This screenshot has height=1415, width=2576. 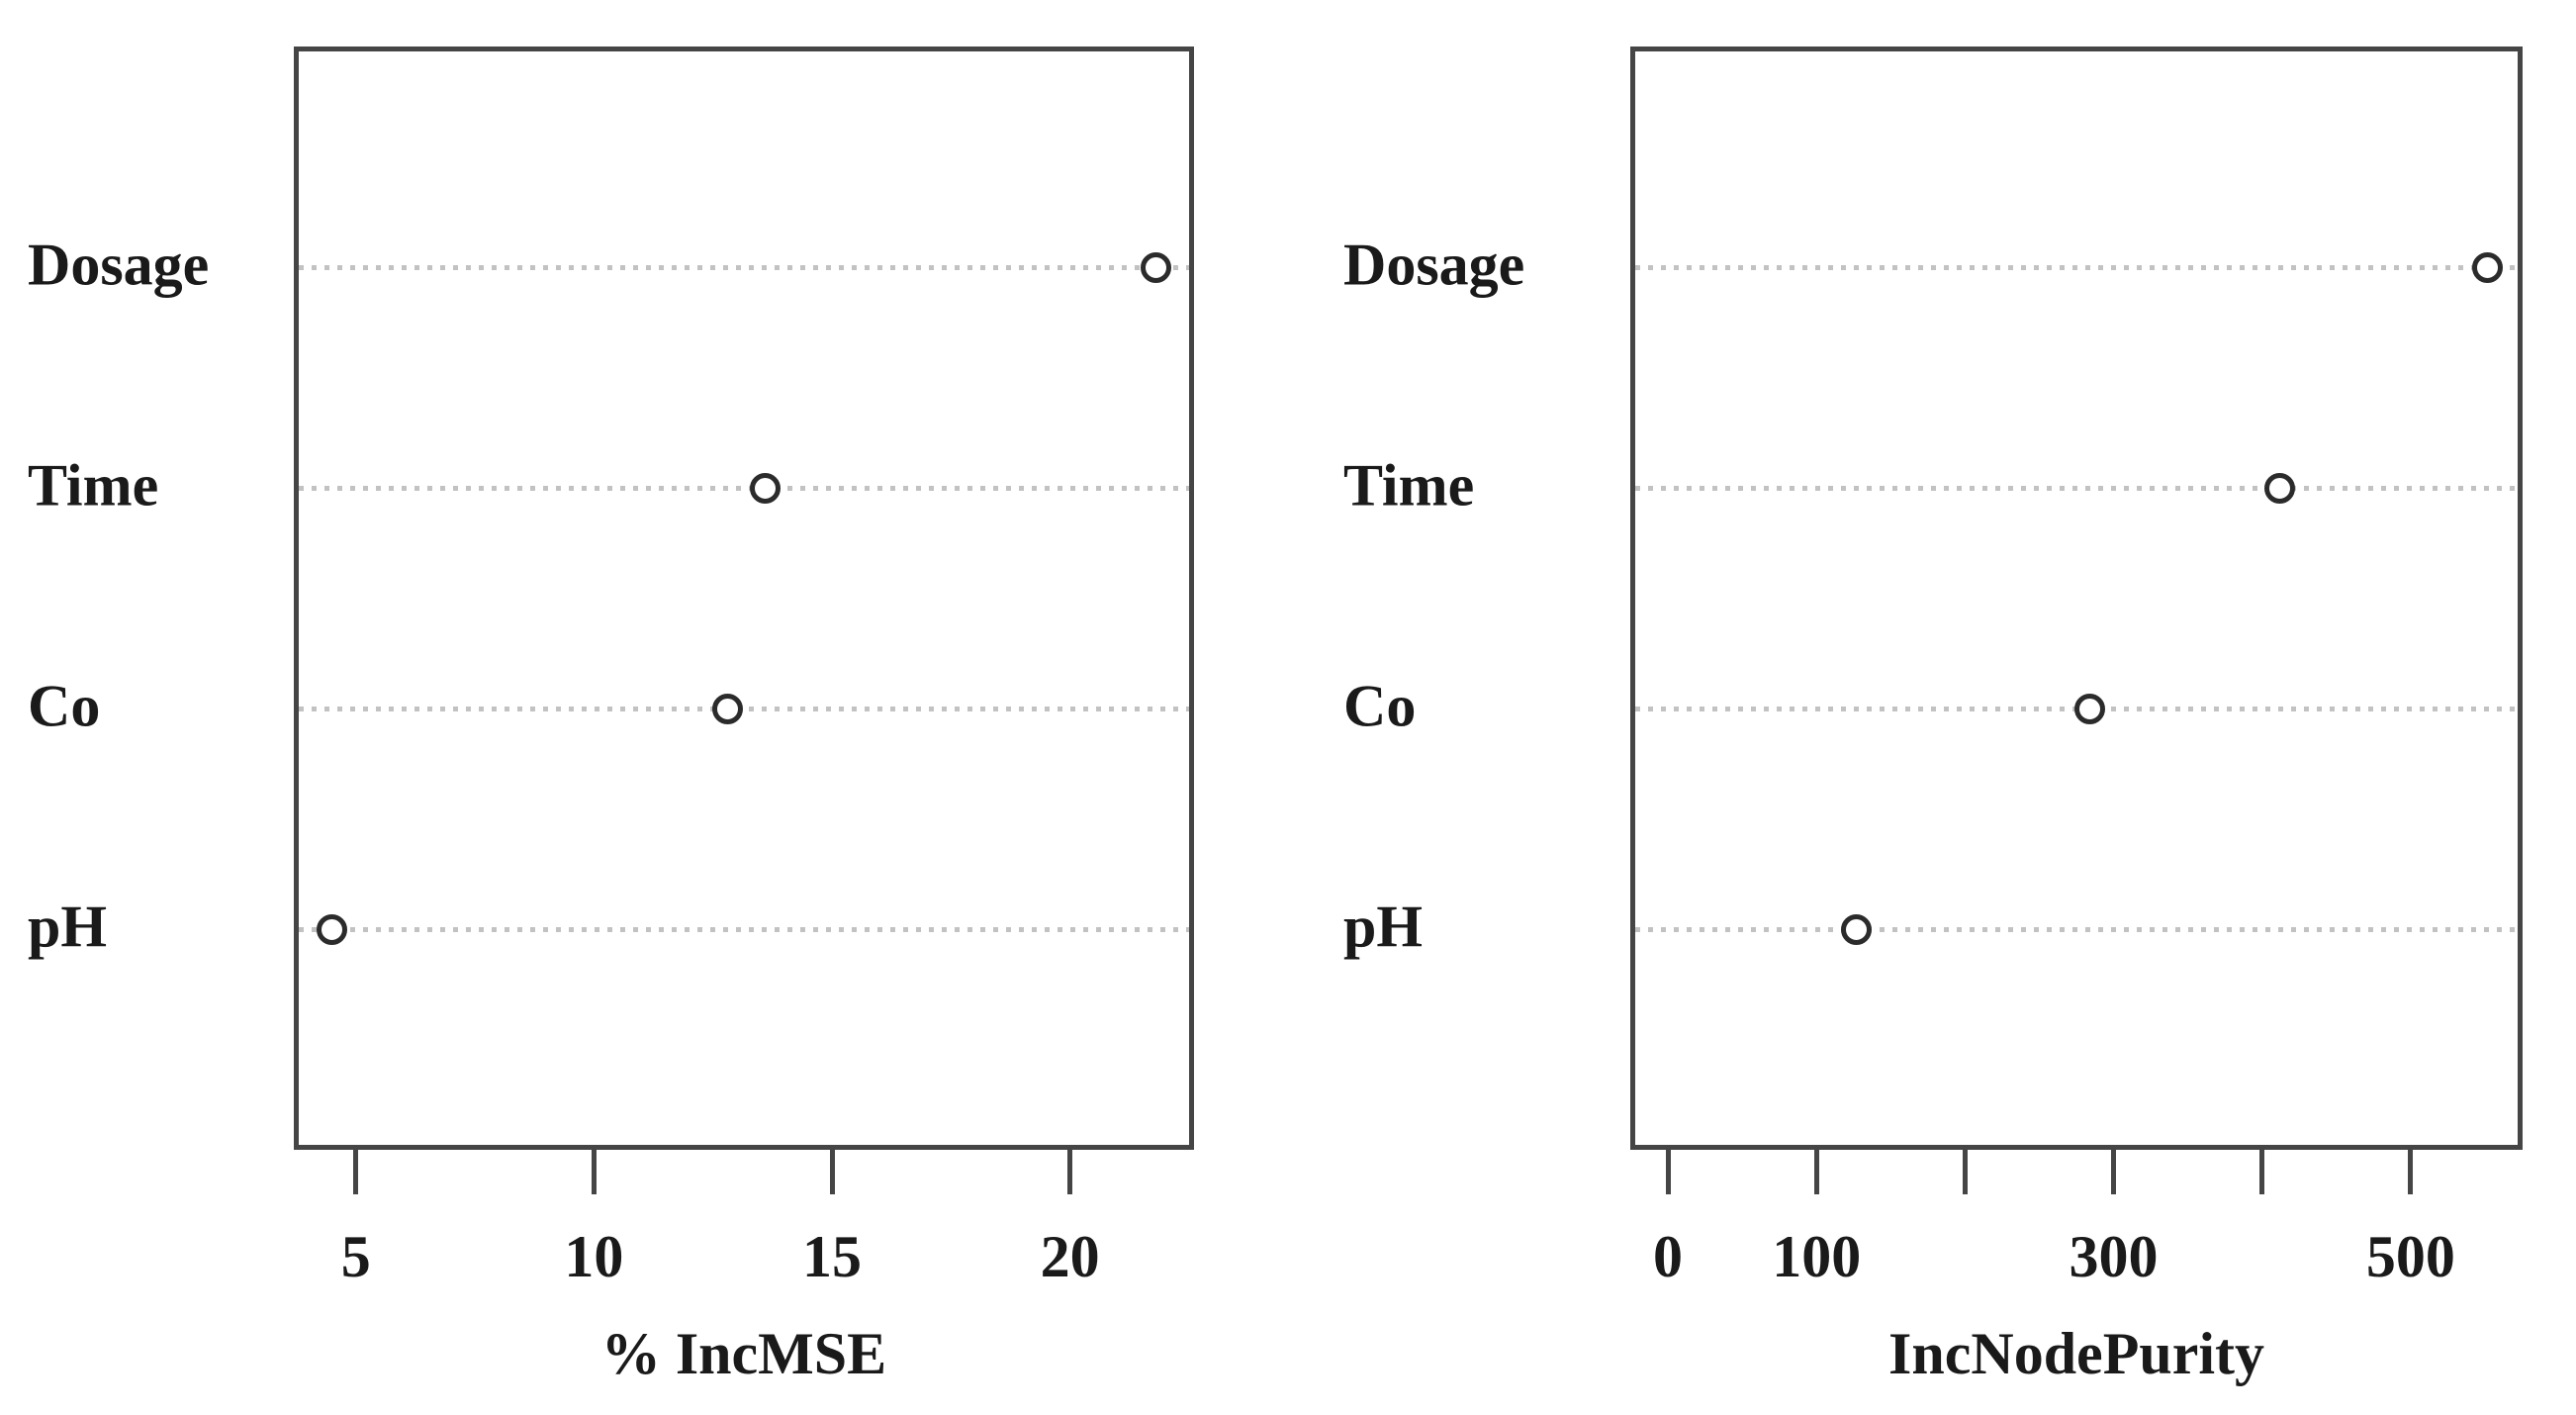 What do you see at coordinates (1669, 1256) in the screenshot?
I see `x-axis-tick-label: 0` at bounding box center [1669, 1256].